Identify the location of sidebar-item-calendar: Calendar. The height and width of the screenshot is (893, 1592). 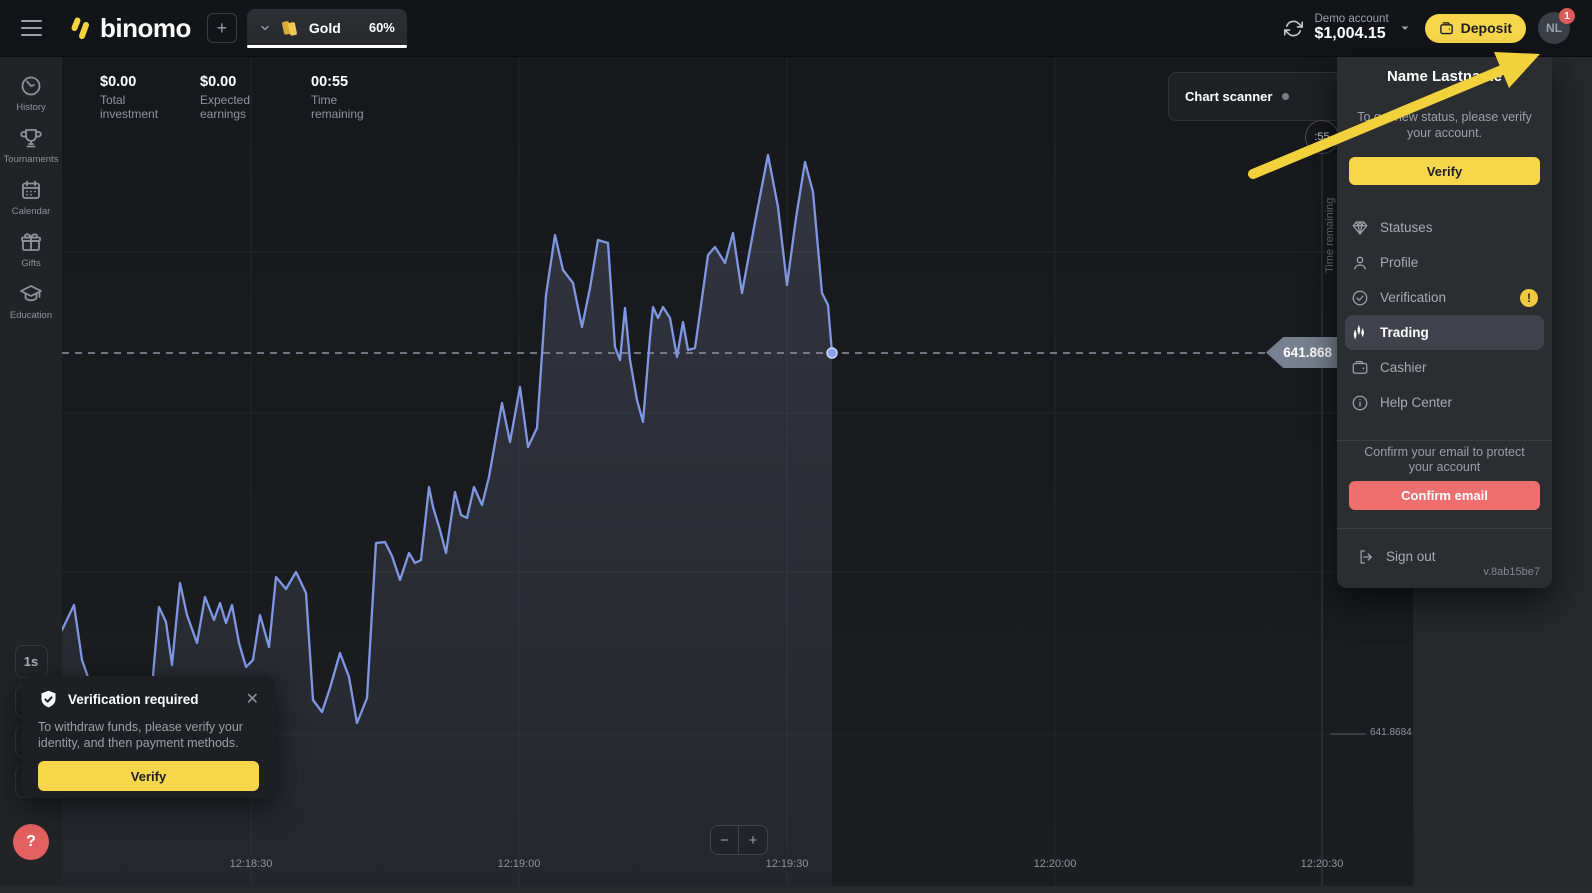
(31, 197).